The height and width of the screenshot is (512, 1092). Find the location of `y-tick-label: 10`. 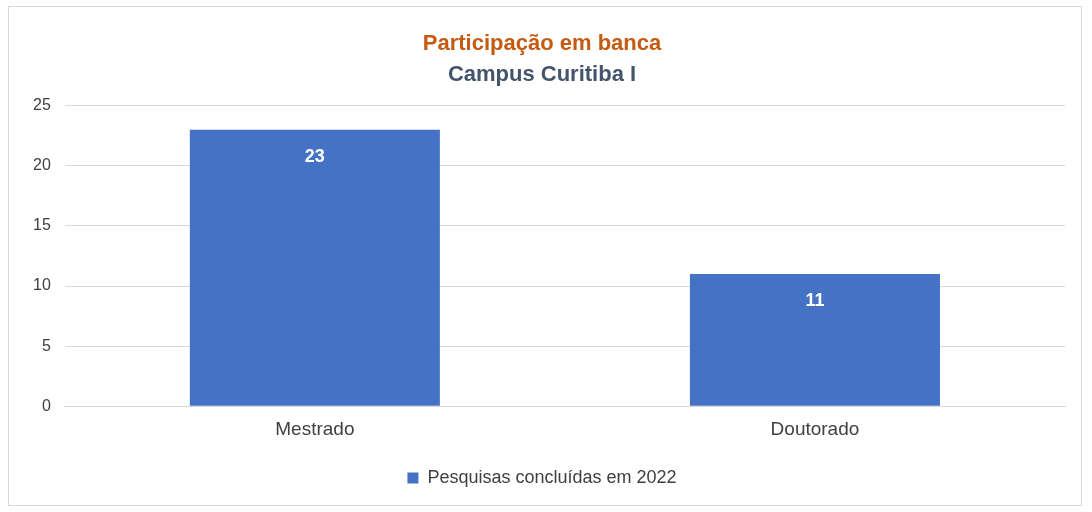

y-tick-label: 10 is located at coordinates (42, 285).